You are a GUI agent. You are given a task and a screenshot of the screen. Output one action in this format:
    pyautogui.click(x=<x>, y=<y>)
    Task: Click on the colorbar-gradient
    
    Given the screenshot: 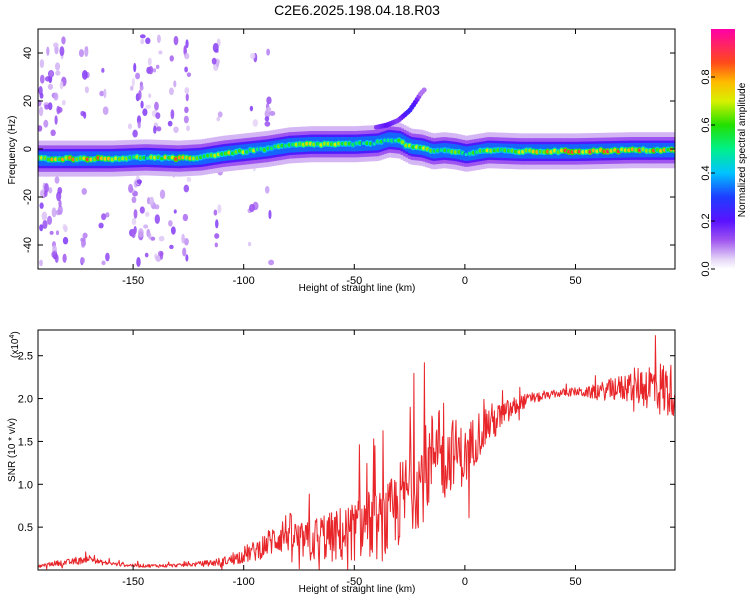 What is the action you would take?
    pyautogui.click(x=723, y=149)
    